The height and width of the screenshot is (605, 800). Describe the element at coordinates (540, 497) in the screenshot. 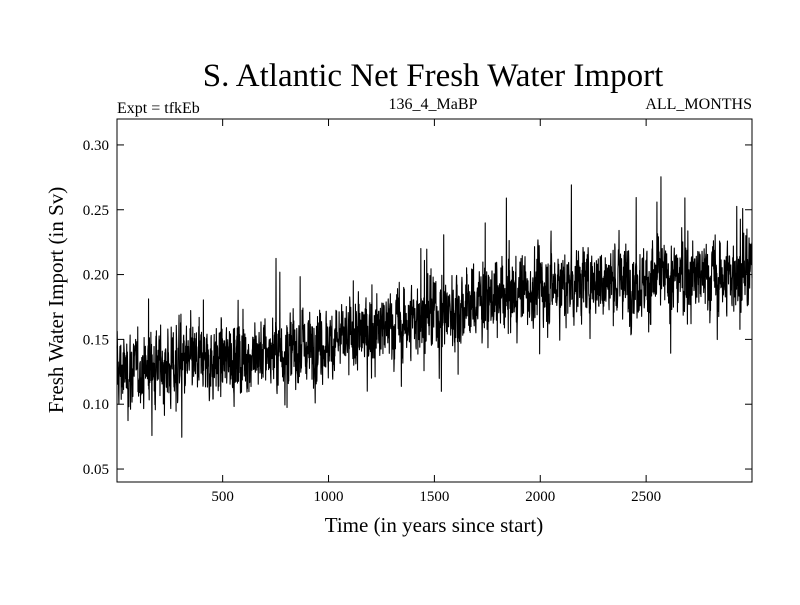

I see `x-tick-label: 2000` at that location.